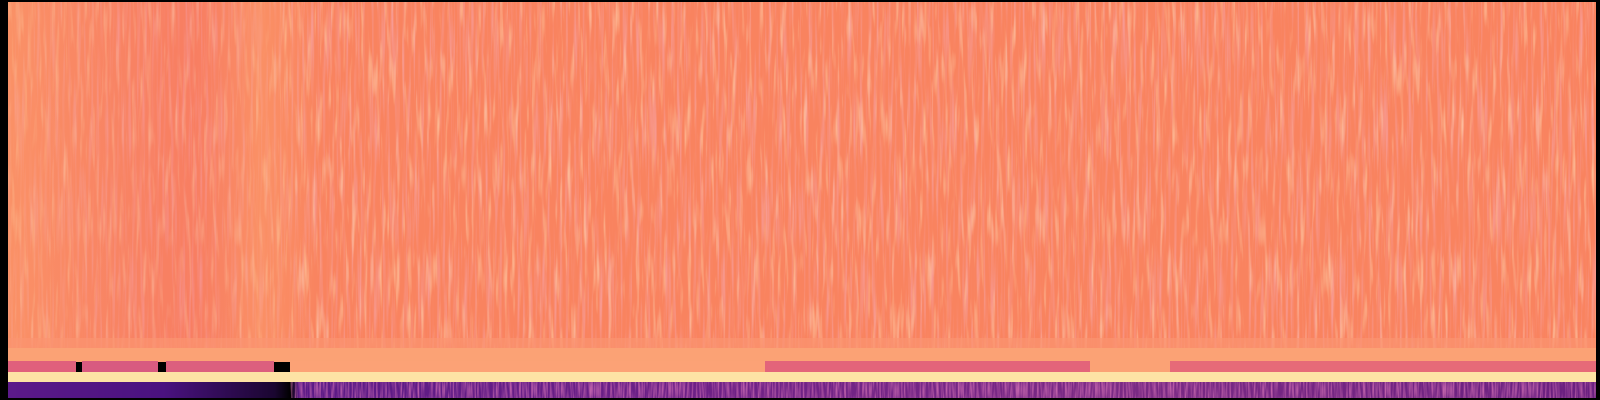 The image size is (1600, 400). What do you see at coordinates (943, 390) in the screenshot?
I see `bottom-texture` at bounding box center [943, 390].